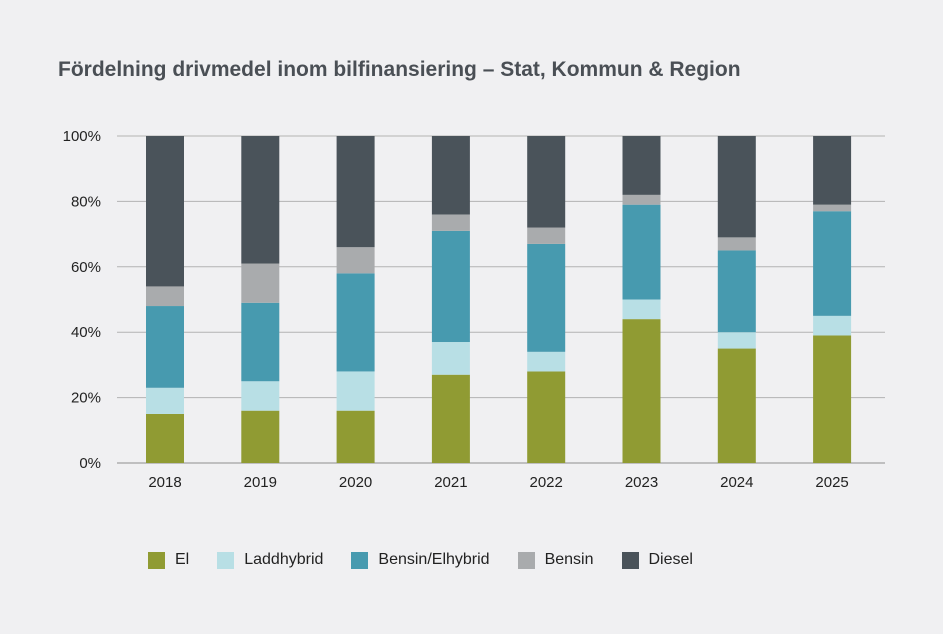 This screenshot has height=634, width=943. Describe the element at coordinates (284, 559) in the screenshot. I see `legend-label: Laddhybrid` at that location.